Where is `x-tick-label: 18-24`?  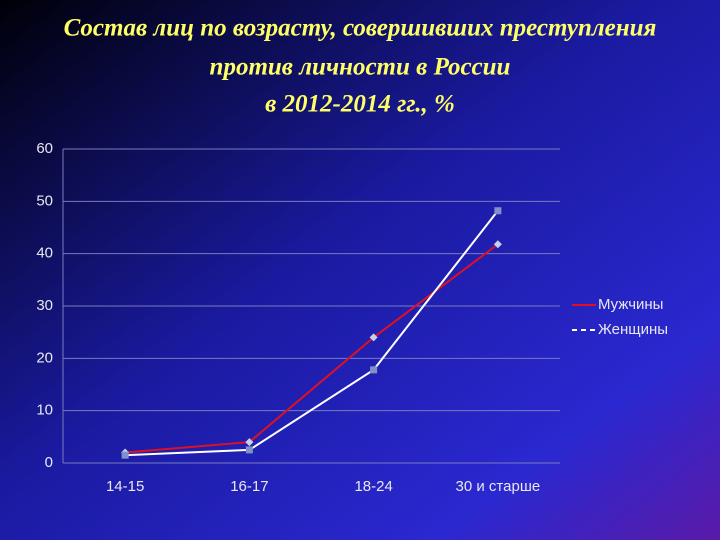 x-tick-label: 18-24 is located at coordinates (373, 486).